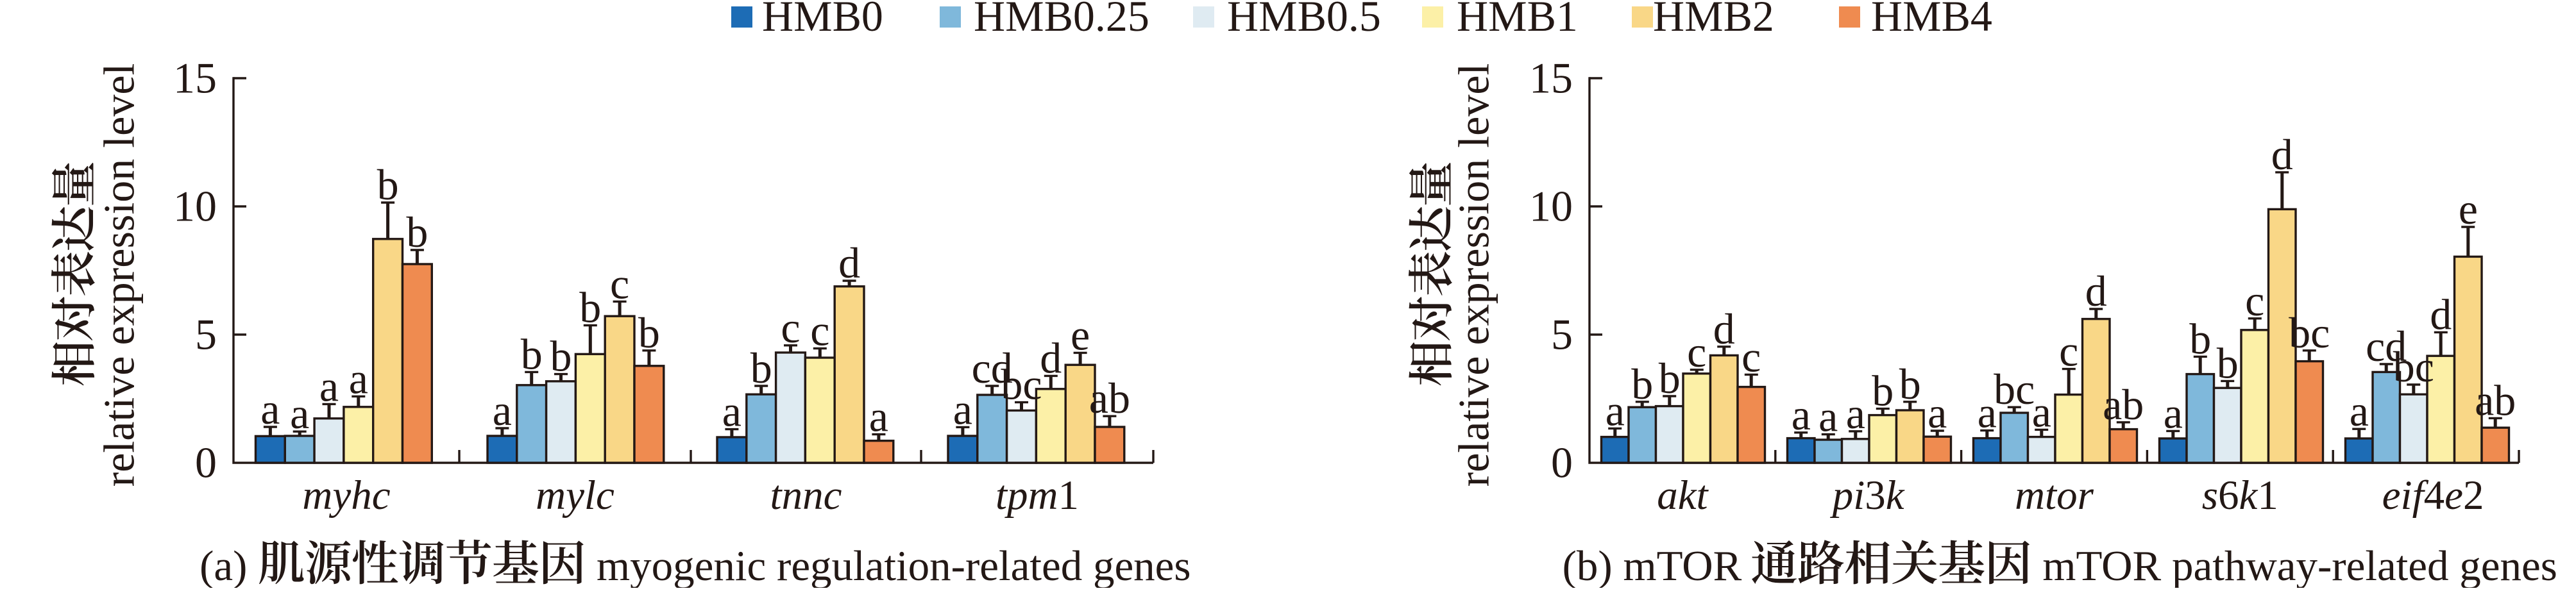 The image size is (2576, 591). I want to click on svg-text:myogenic regulation-related ge: myogenic regulation-related genes, so click(888, 565).